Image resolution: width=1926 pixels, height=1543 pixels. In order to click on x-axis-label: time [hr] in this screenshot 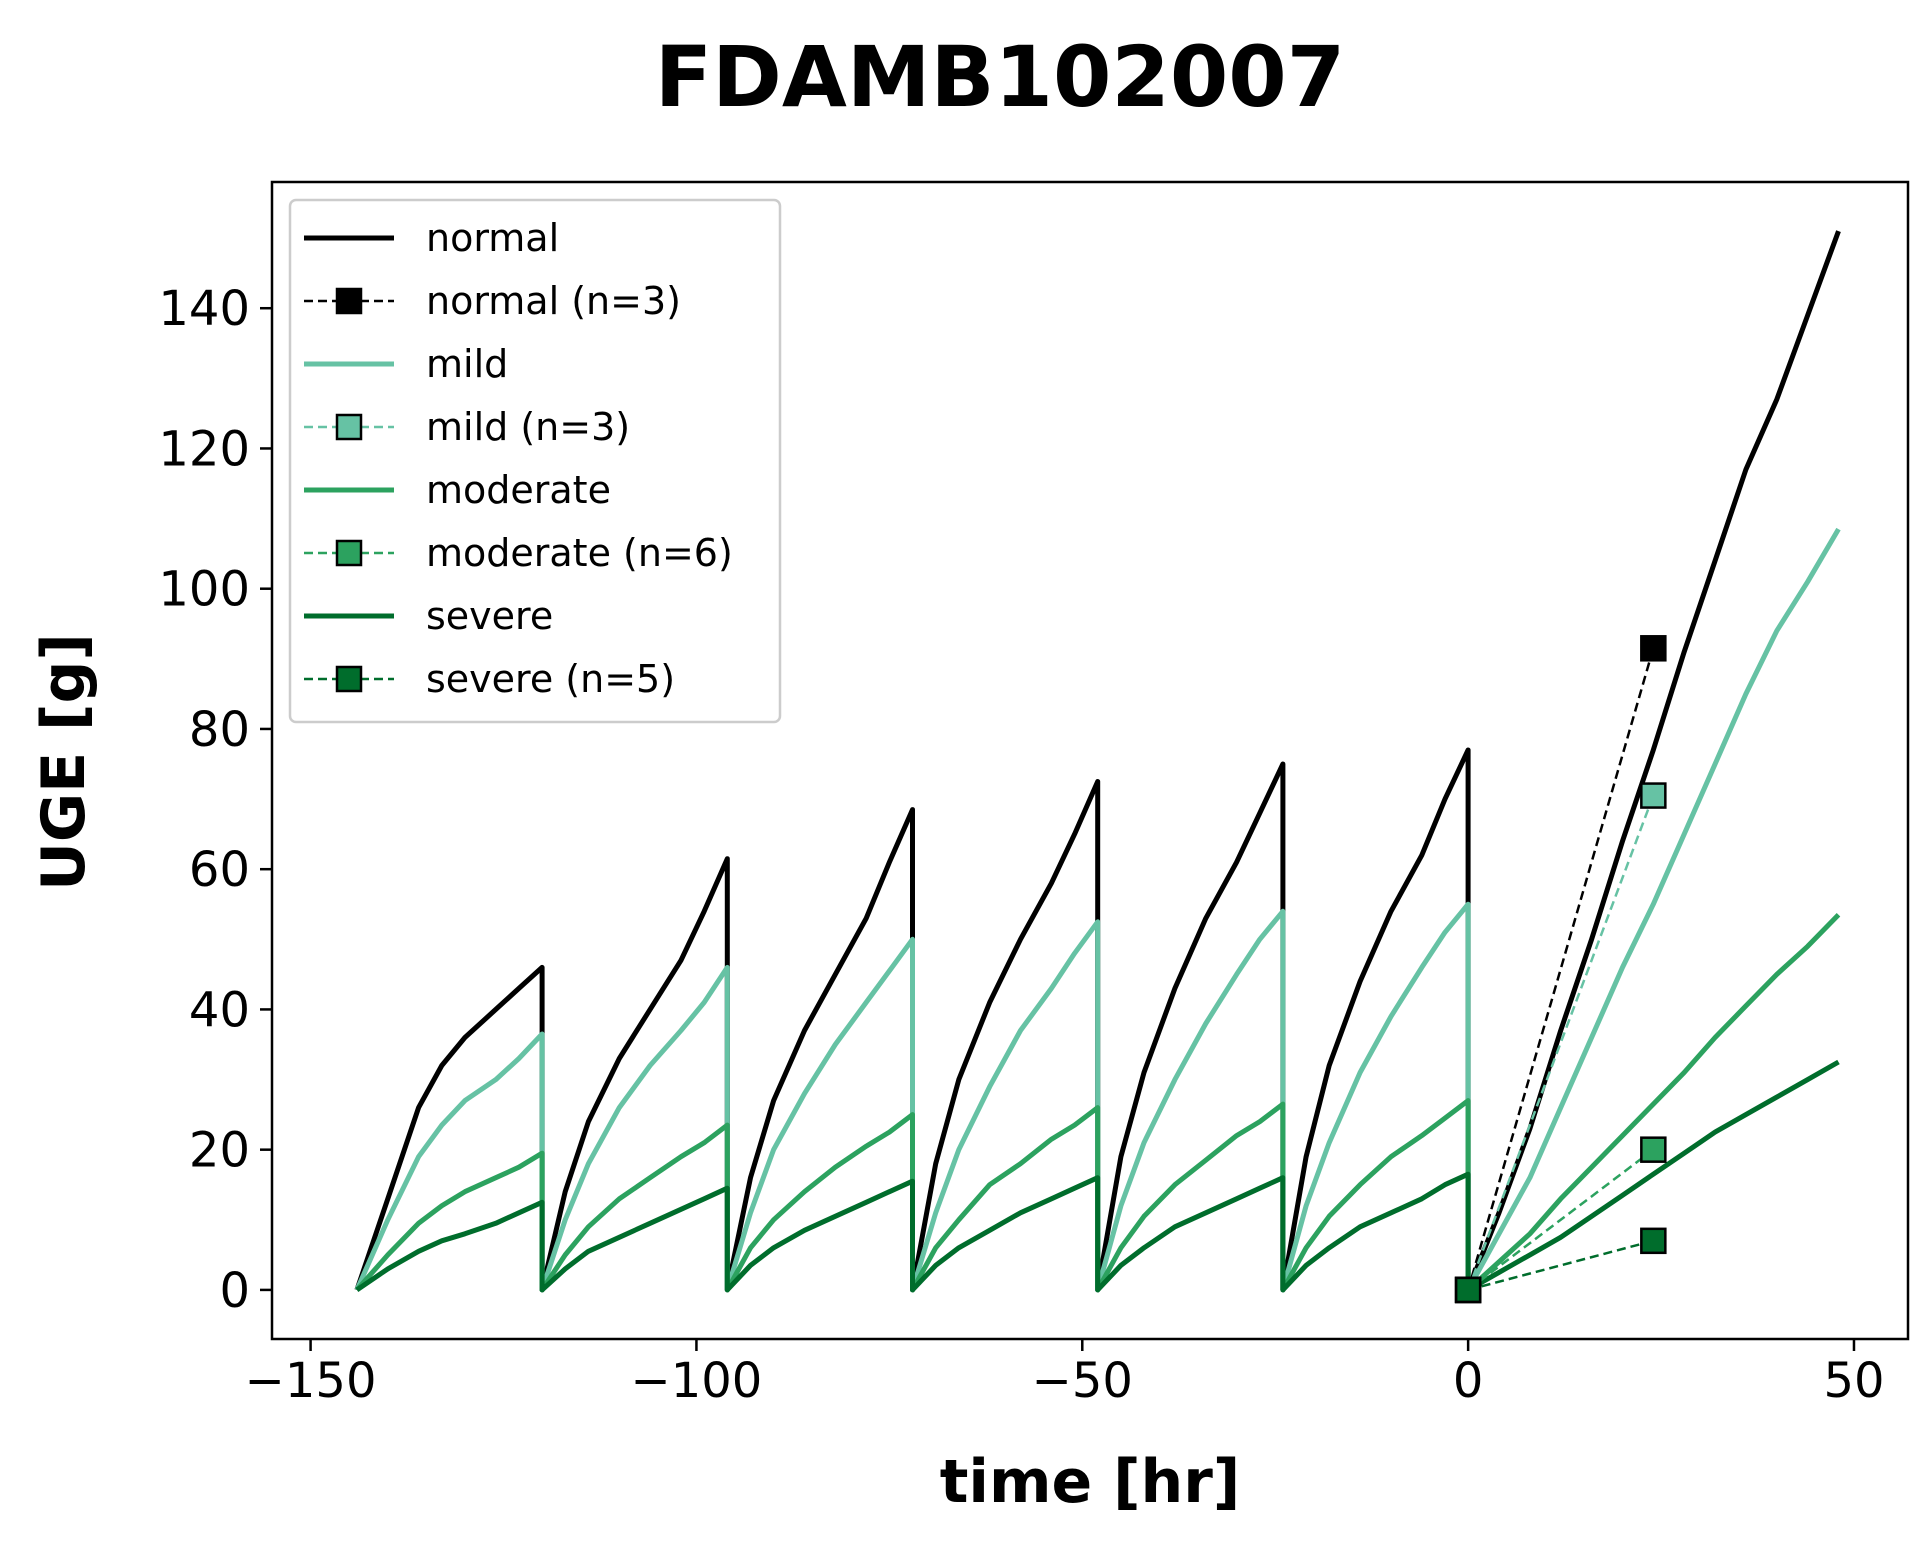, I will do `click(1090, 1482)`.